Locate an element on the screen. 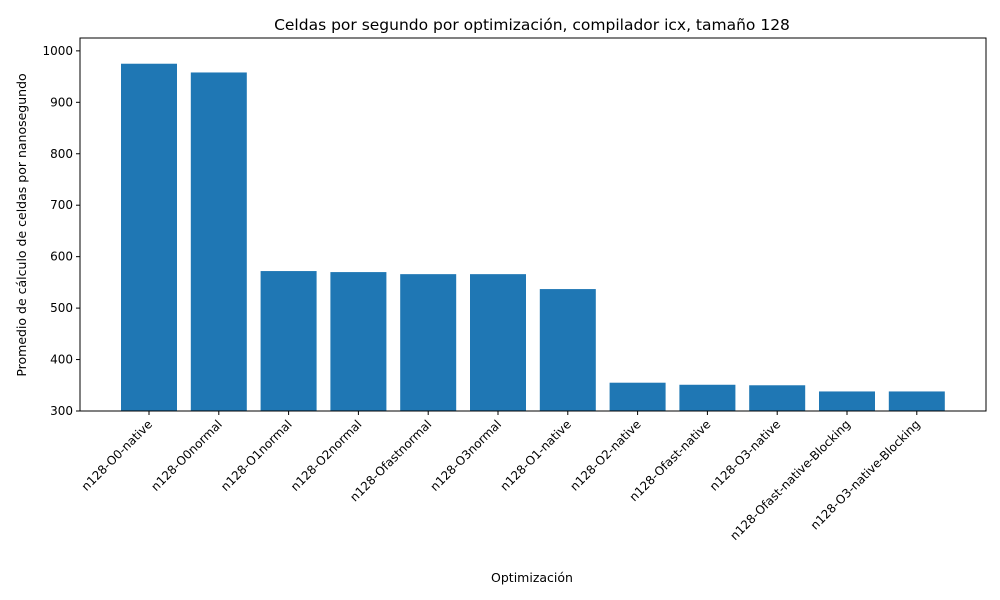  x-tick-label: n128-O0-native is located at coordinates (117, 455).